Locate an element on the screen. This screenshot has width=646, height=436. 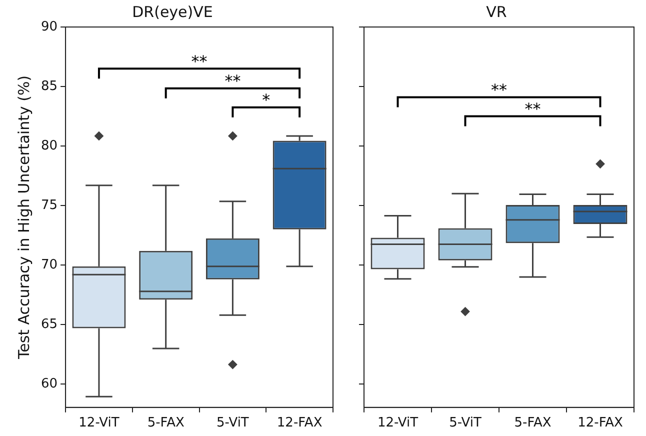
y-tick-label: 65 is located at coordinates (49, 324).